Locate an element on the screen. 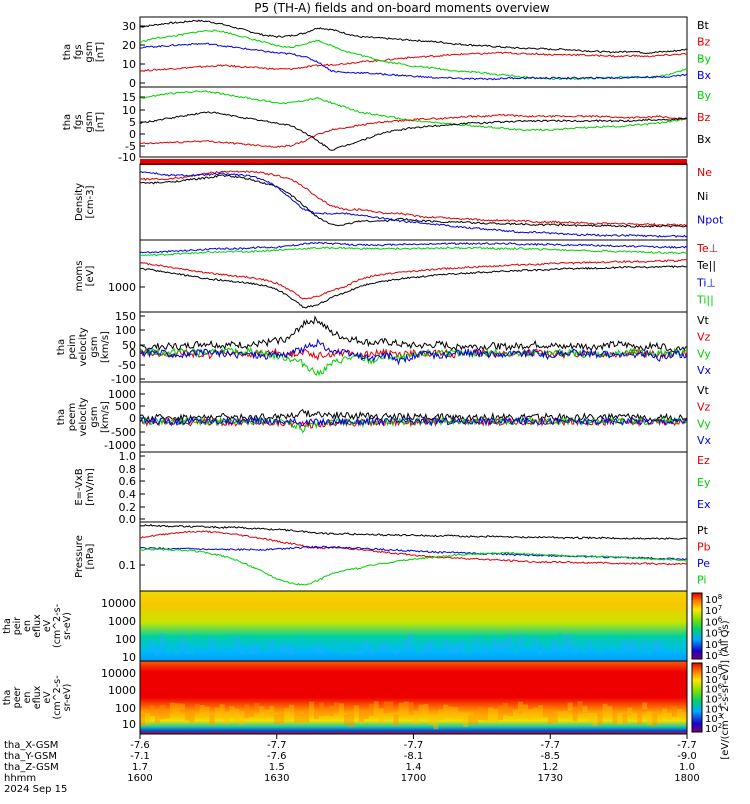 The height and width of the screenshot is (804, 750). orbit-row-value: 1.7 is located at coordinates (140, 767).